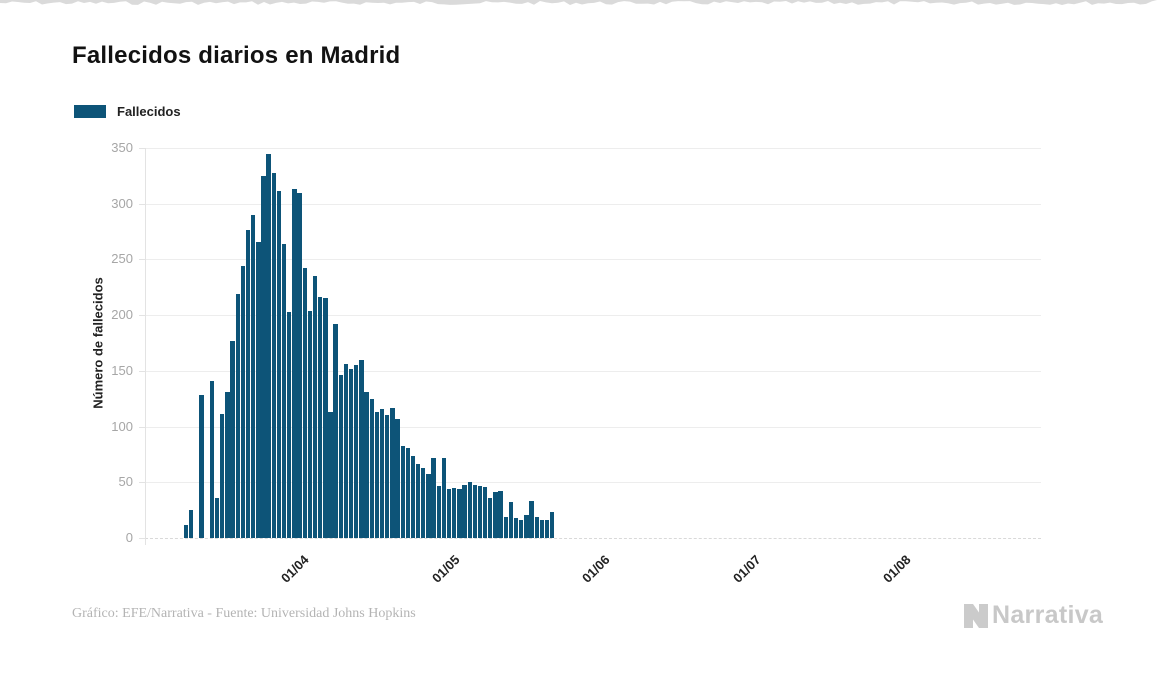  Describe the element at coordinates (595, 569) in the screenshot. I see `x-tick-label-01-06: 01/06` at that location.